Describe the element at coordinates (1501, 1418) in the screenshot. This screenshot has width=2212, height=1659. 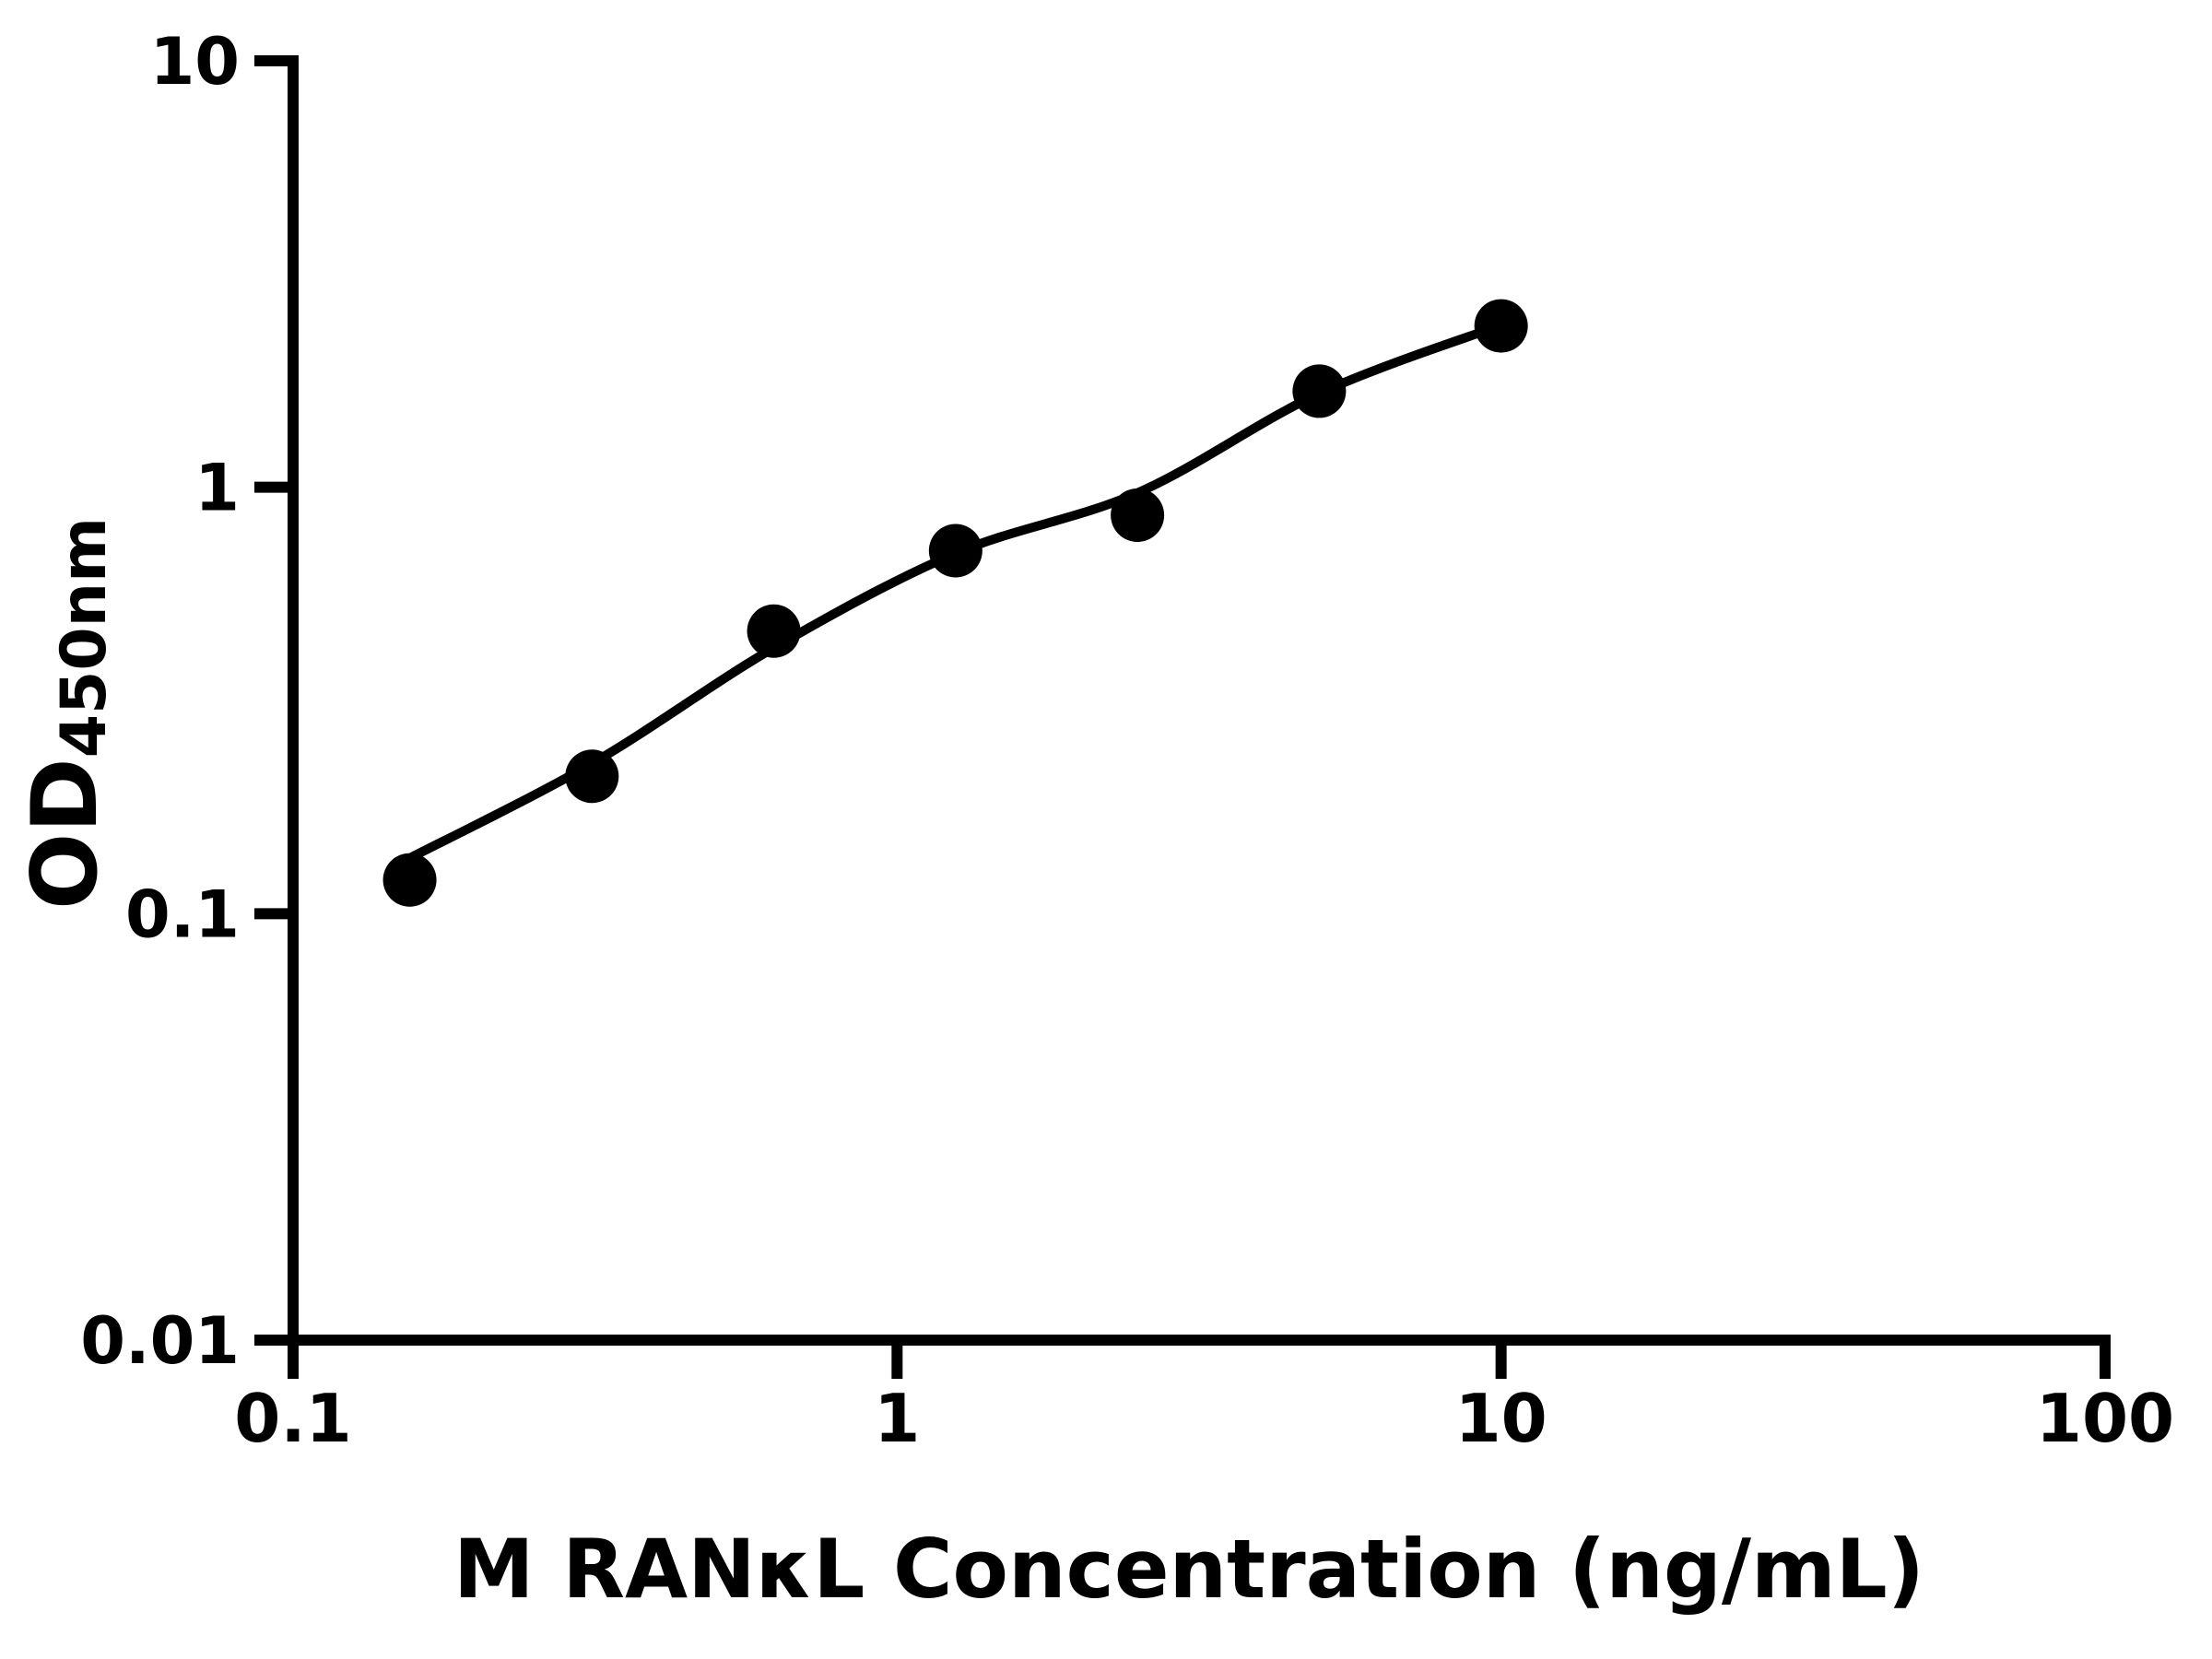
I see `x-tick-label: 10` at that location.